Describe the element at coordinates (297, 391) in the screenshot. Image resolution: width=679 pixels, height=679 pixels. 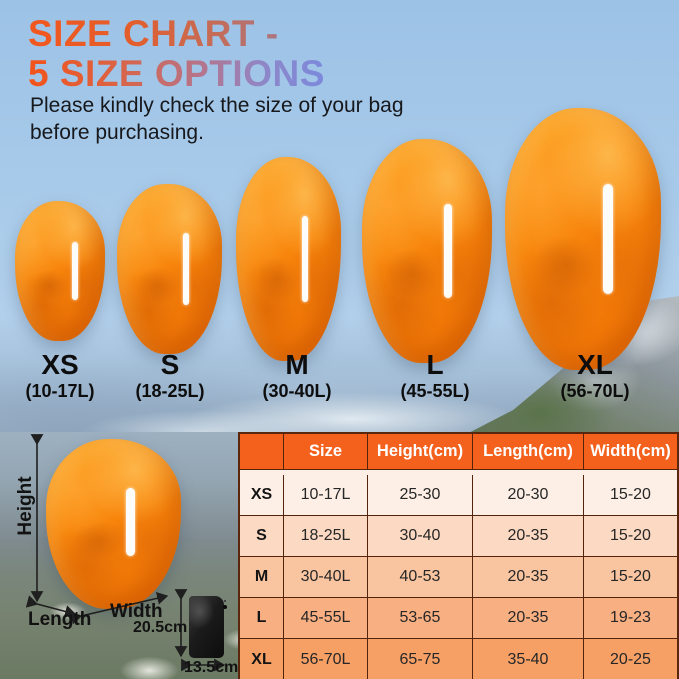
I see `size-volume: (30-40L)` at that location.